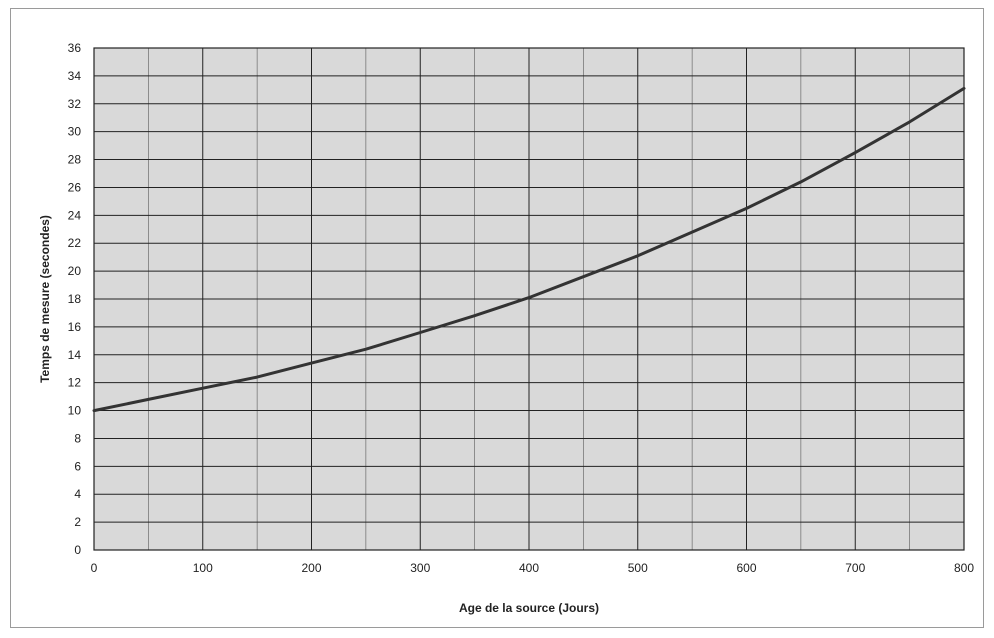 This screenshot has width=994, height=638. Describe the element at coordinates (75, 243) in the screenshot. I see `y-tick-label: 22` at that location.